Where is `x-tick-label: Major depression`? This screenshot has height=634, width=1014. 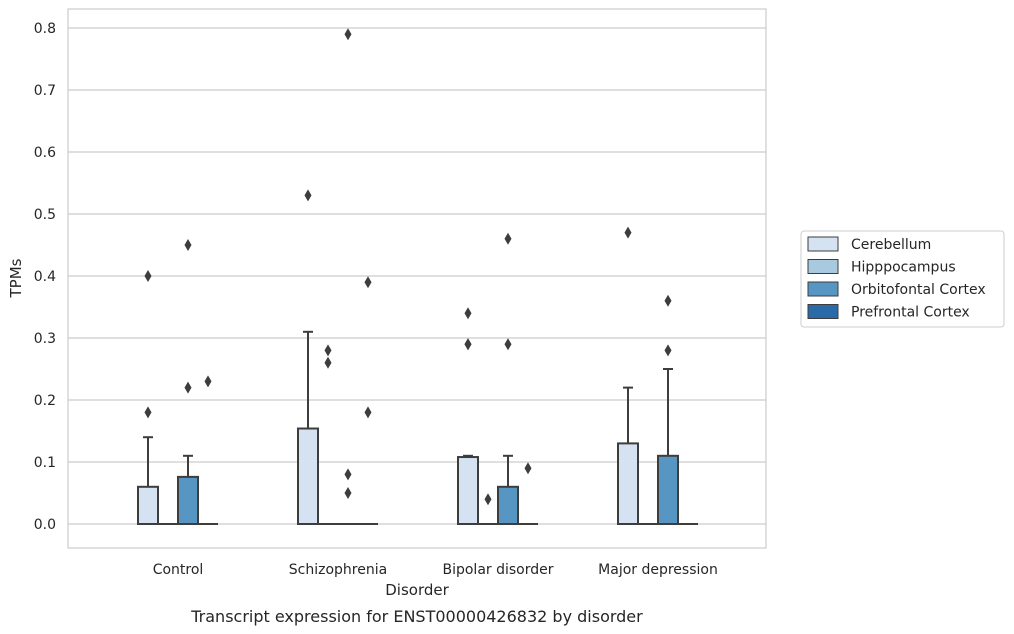 x-tick-label: Major depression is located at coordinates (658, 570).